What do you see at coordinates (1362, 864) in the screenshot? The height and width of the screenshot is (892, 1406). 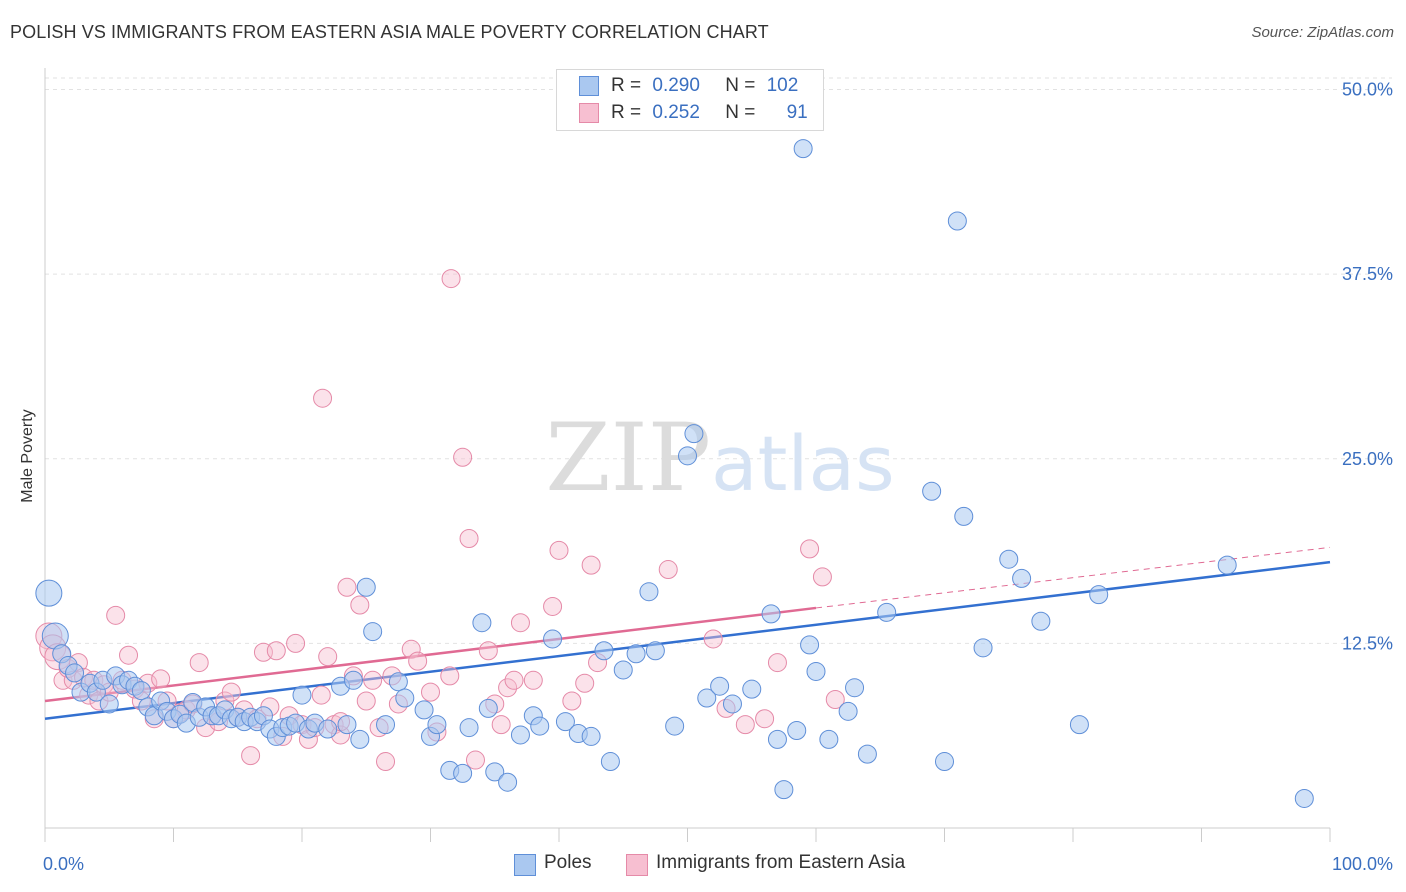 I see `x-tick-label-end: 100.0%` at bounding box center [1362, 864].